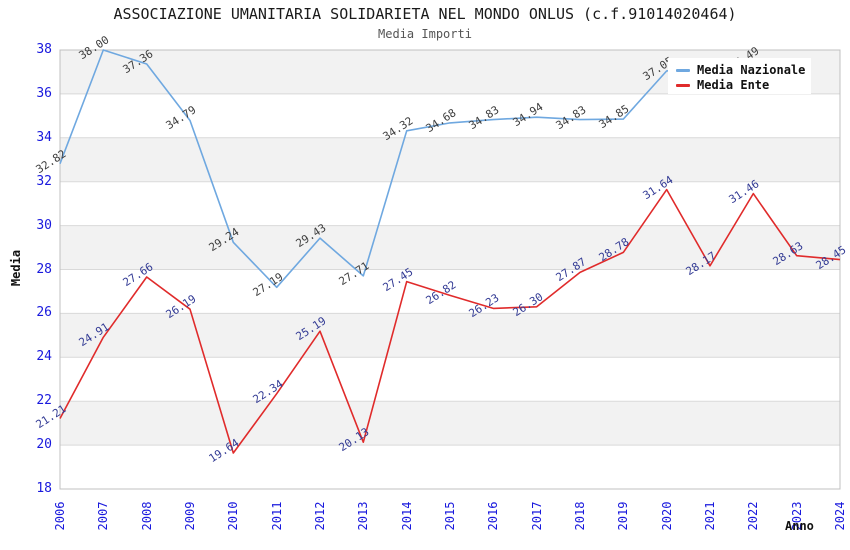 The width and height of the screenshot is (850, 550). What do you see at coordinates (751, 70) in the screenshot?
I see `legend-label-nazionale: Media Nazionale` at bounding box center [751, 70].